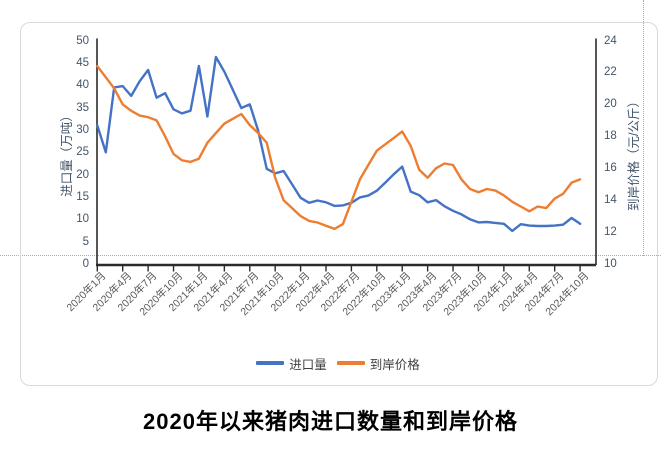 The image size is (661, 454). What do you see at coordinates (82, 152) in the screenshot?
I see `left-axis-tick-label: 25` at bounding box center [82, 152].